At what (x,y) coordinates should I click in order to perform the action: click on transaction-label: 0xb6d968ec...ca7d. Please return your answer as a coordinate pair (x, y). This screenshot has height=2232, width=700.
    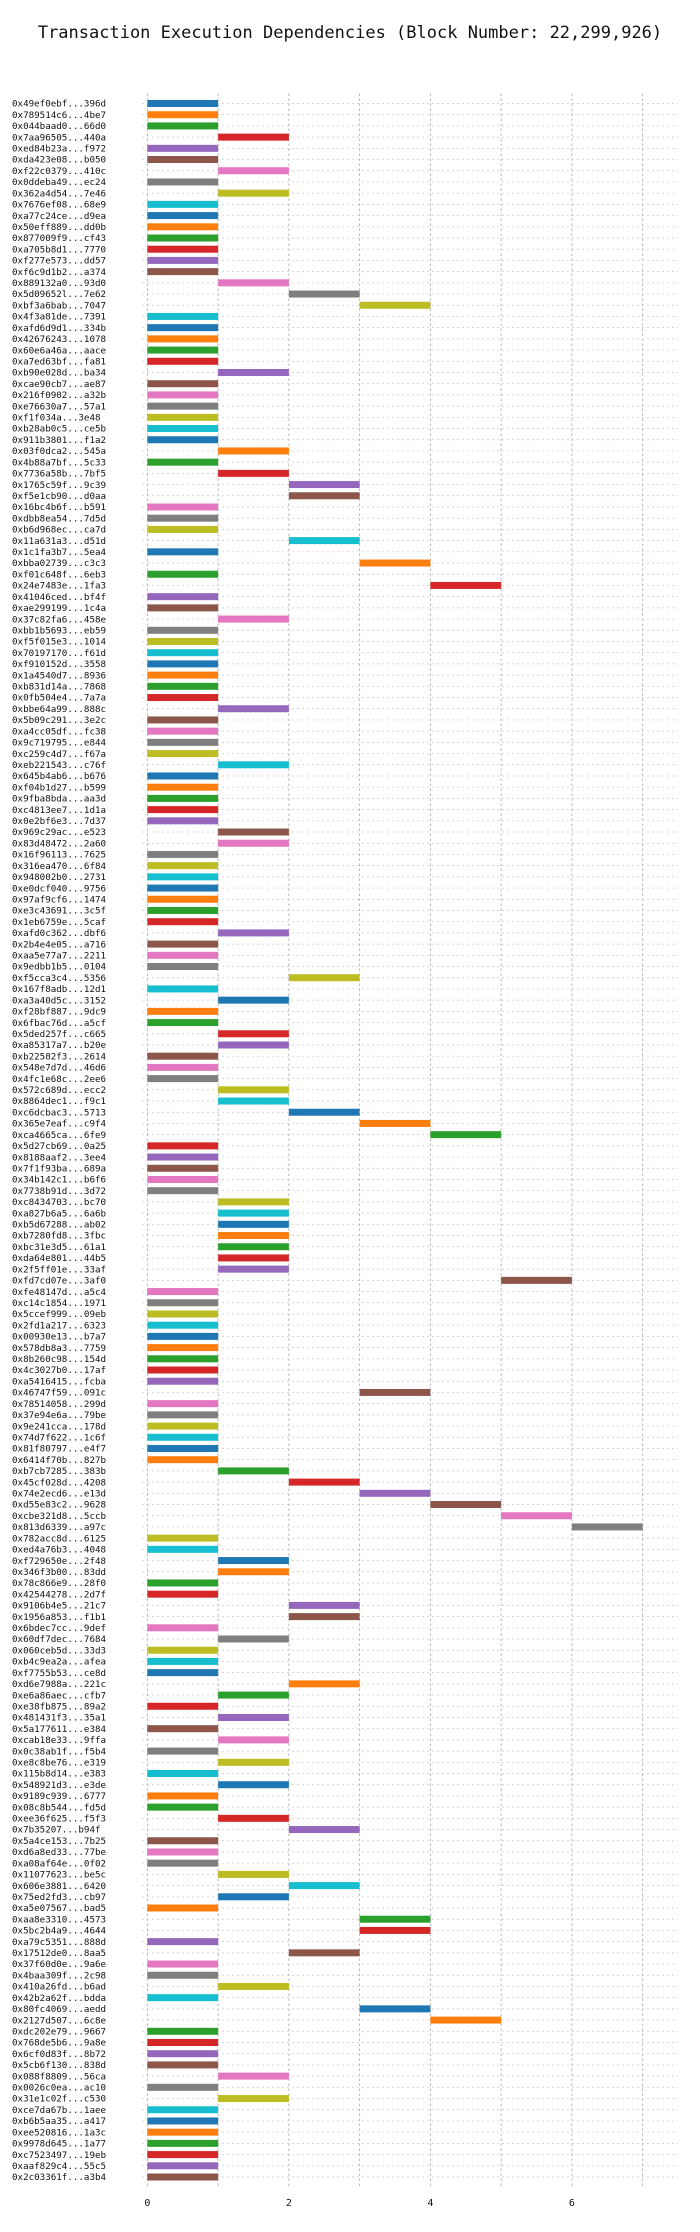
    Looking at the image, I should click on (59, 530).